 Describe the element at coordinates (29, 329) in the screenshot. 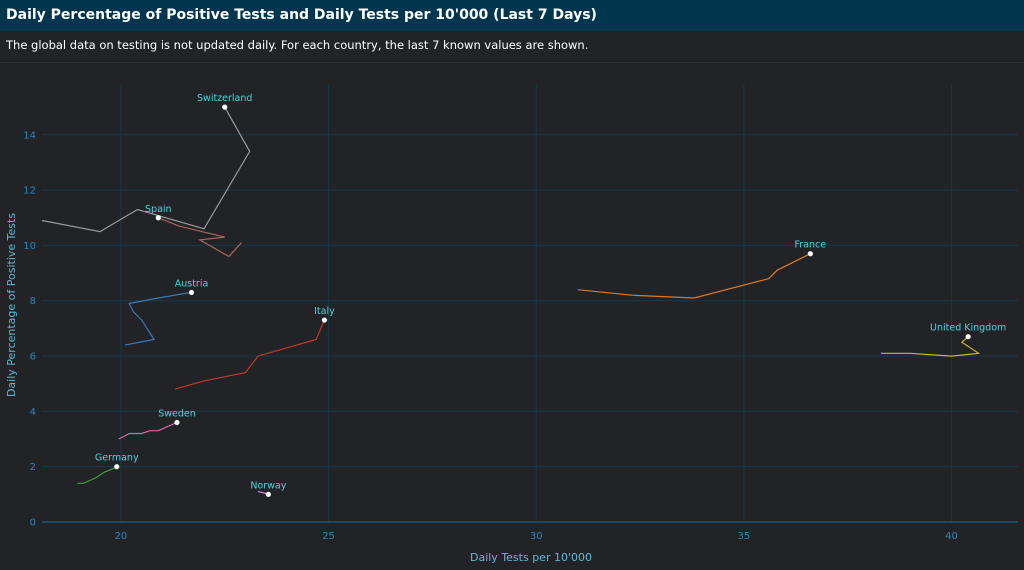

I see `y-axis-ticks: 0 2 4 6 8 10 12 14` at that location.